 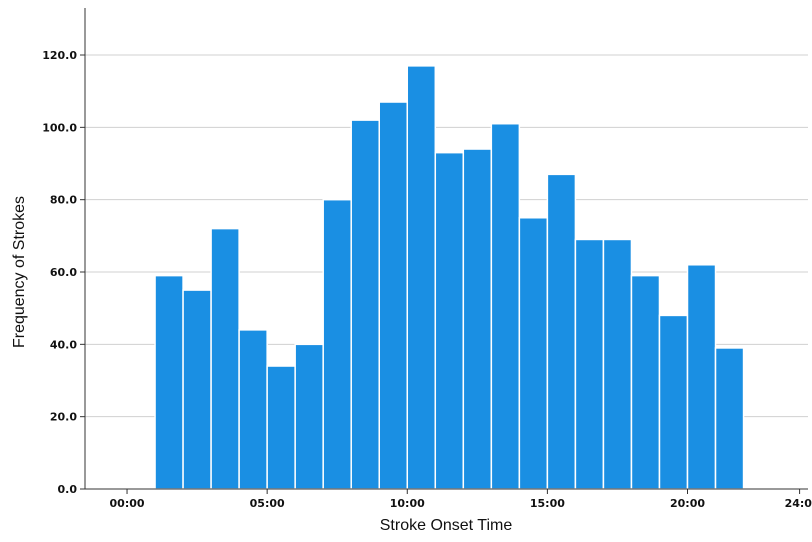 What do you see at coordinates (547, 503) in the screenshot?
I see `x-tick-label: 15:00` at bounding box center [547, 503].